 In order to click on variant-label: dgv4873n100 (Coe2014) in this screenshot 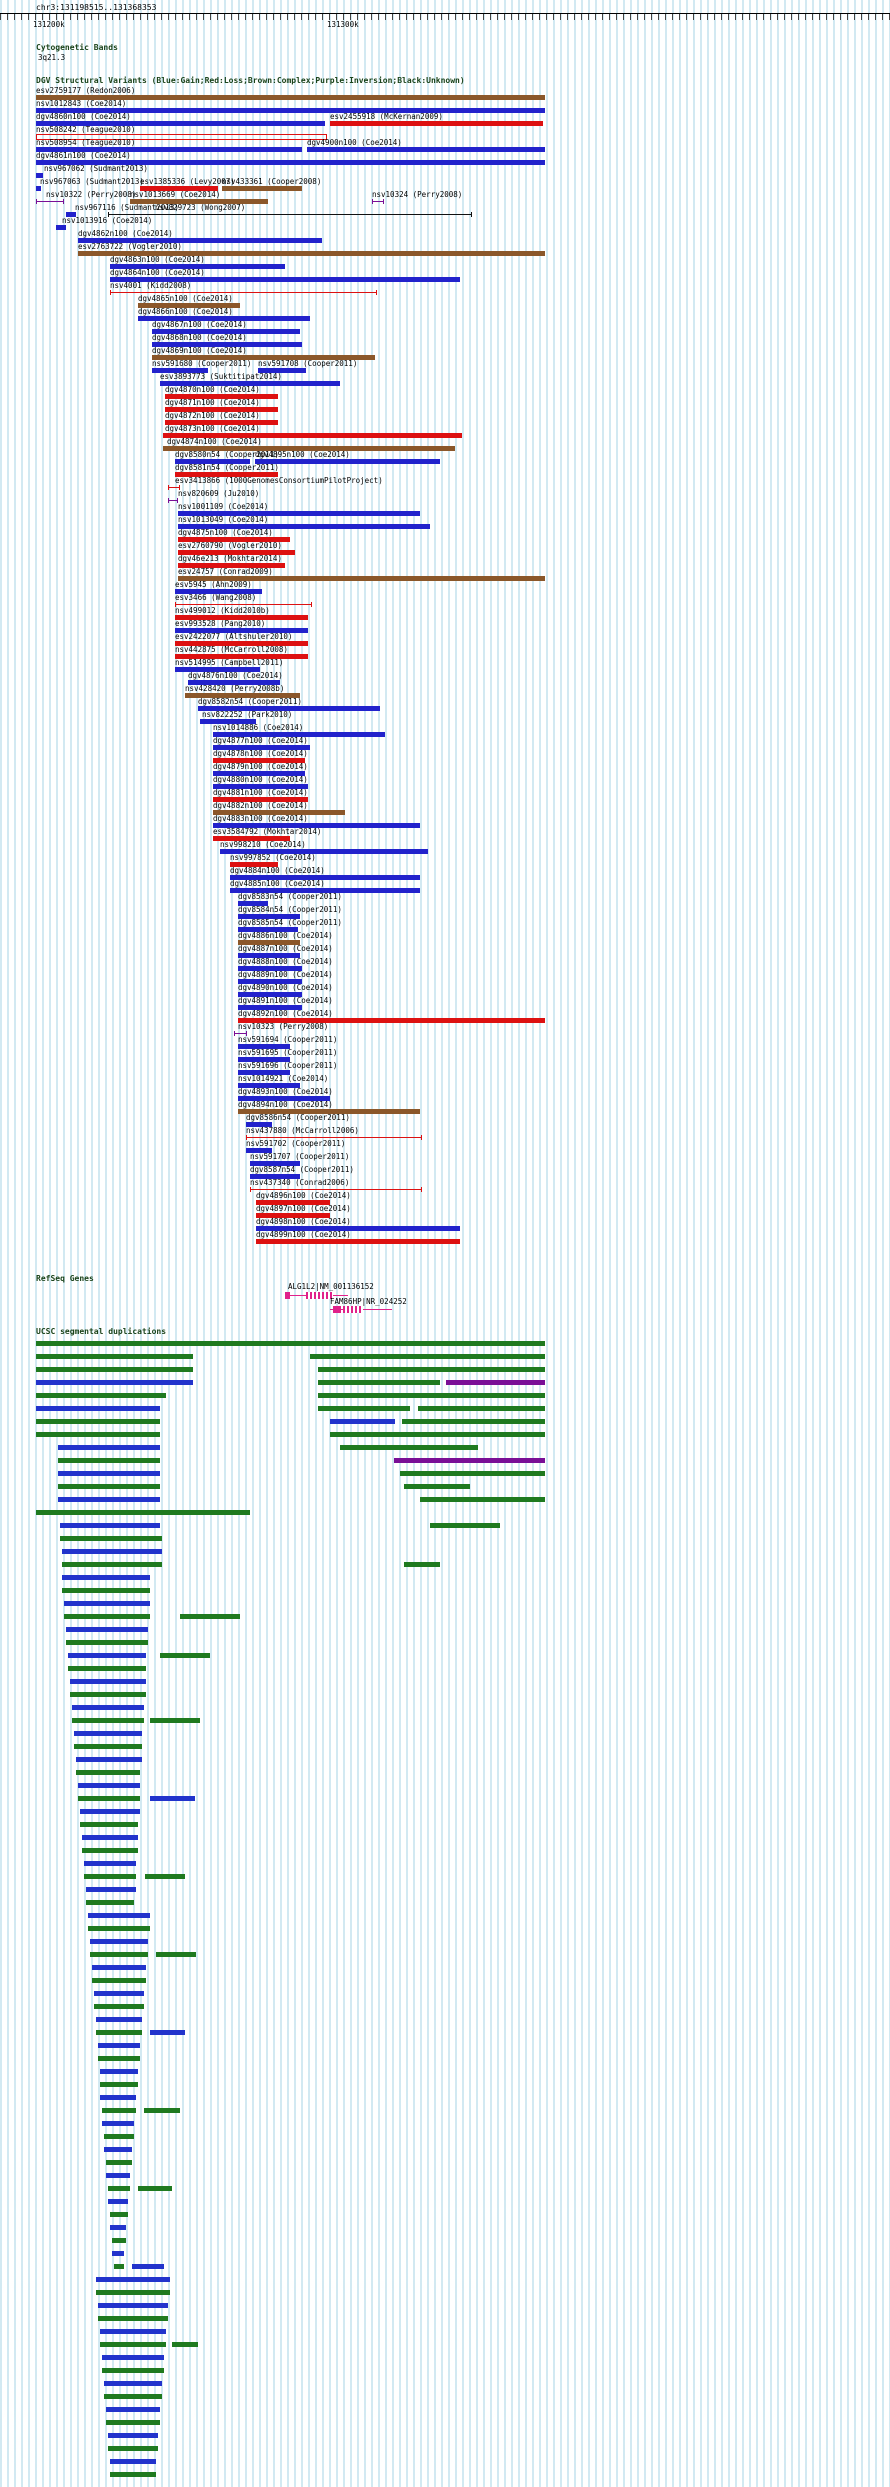, I will do `click(212, 428)`.